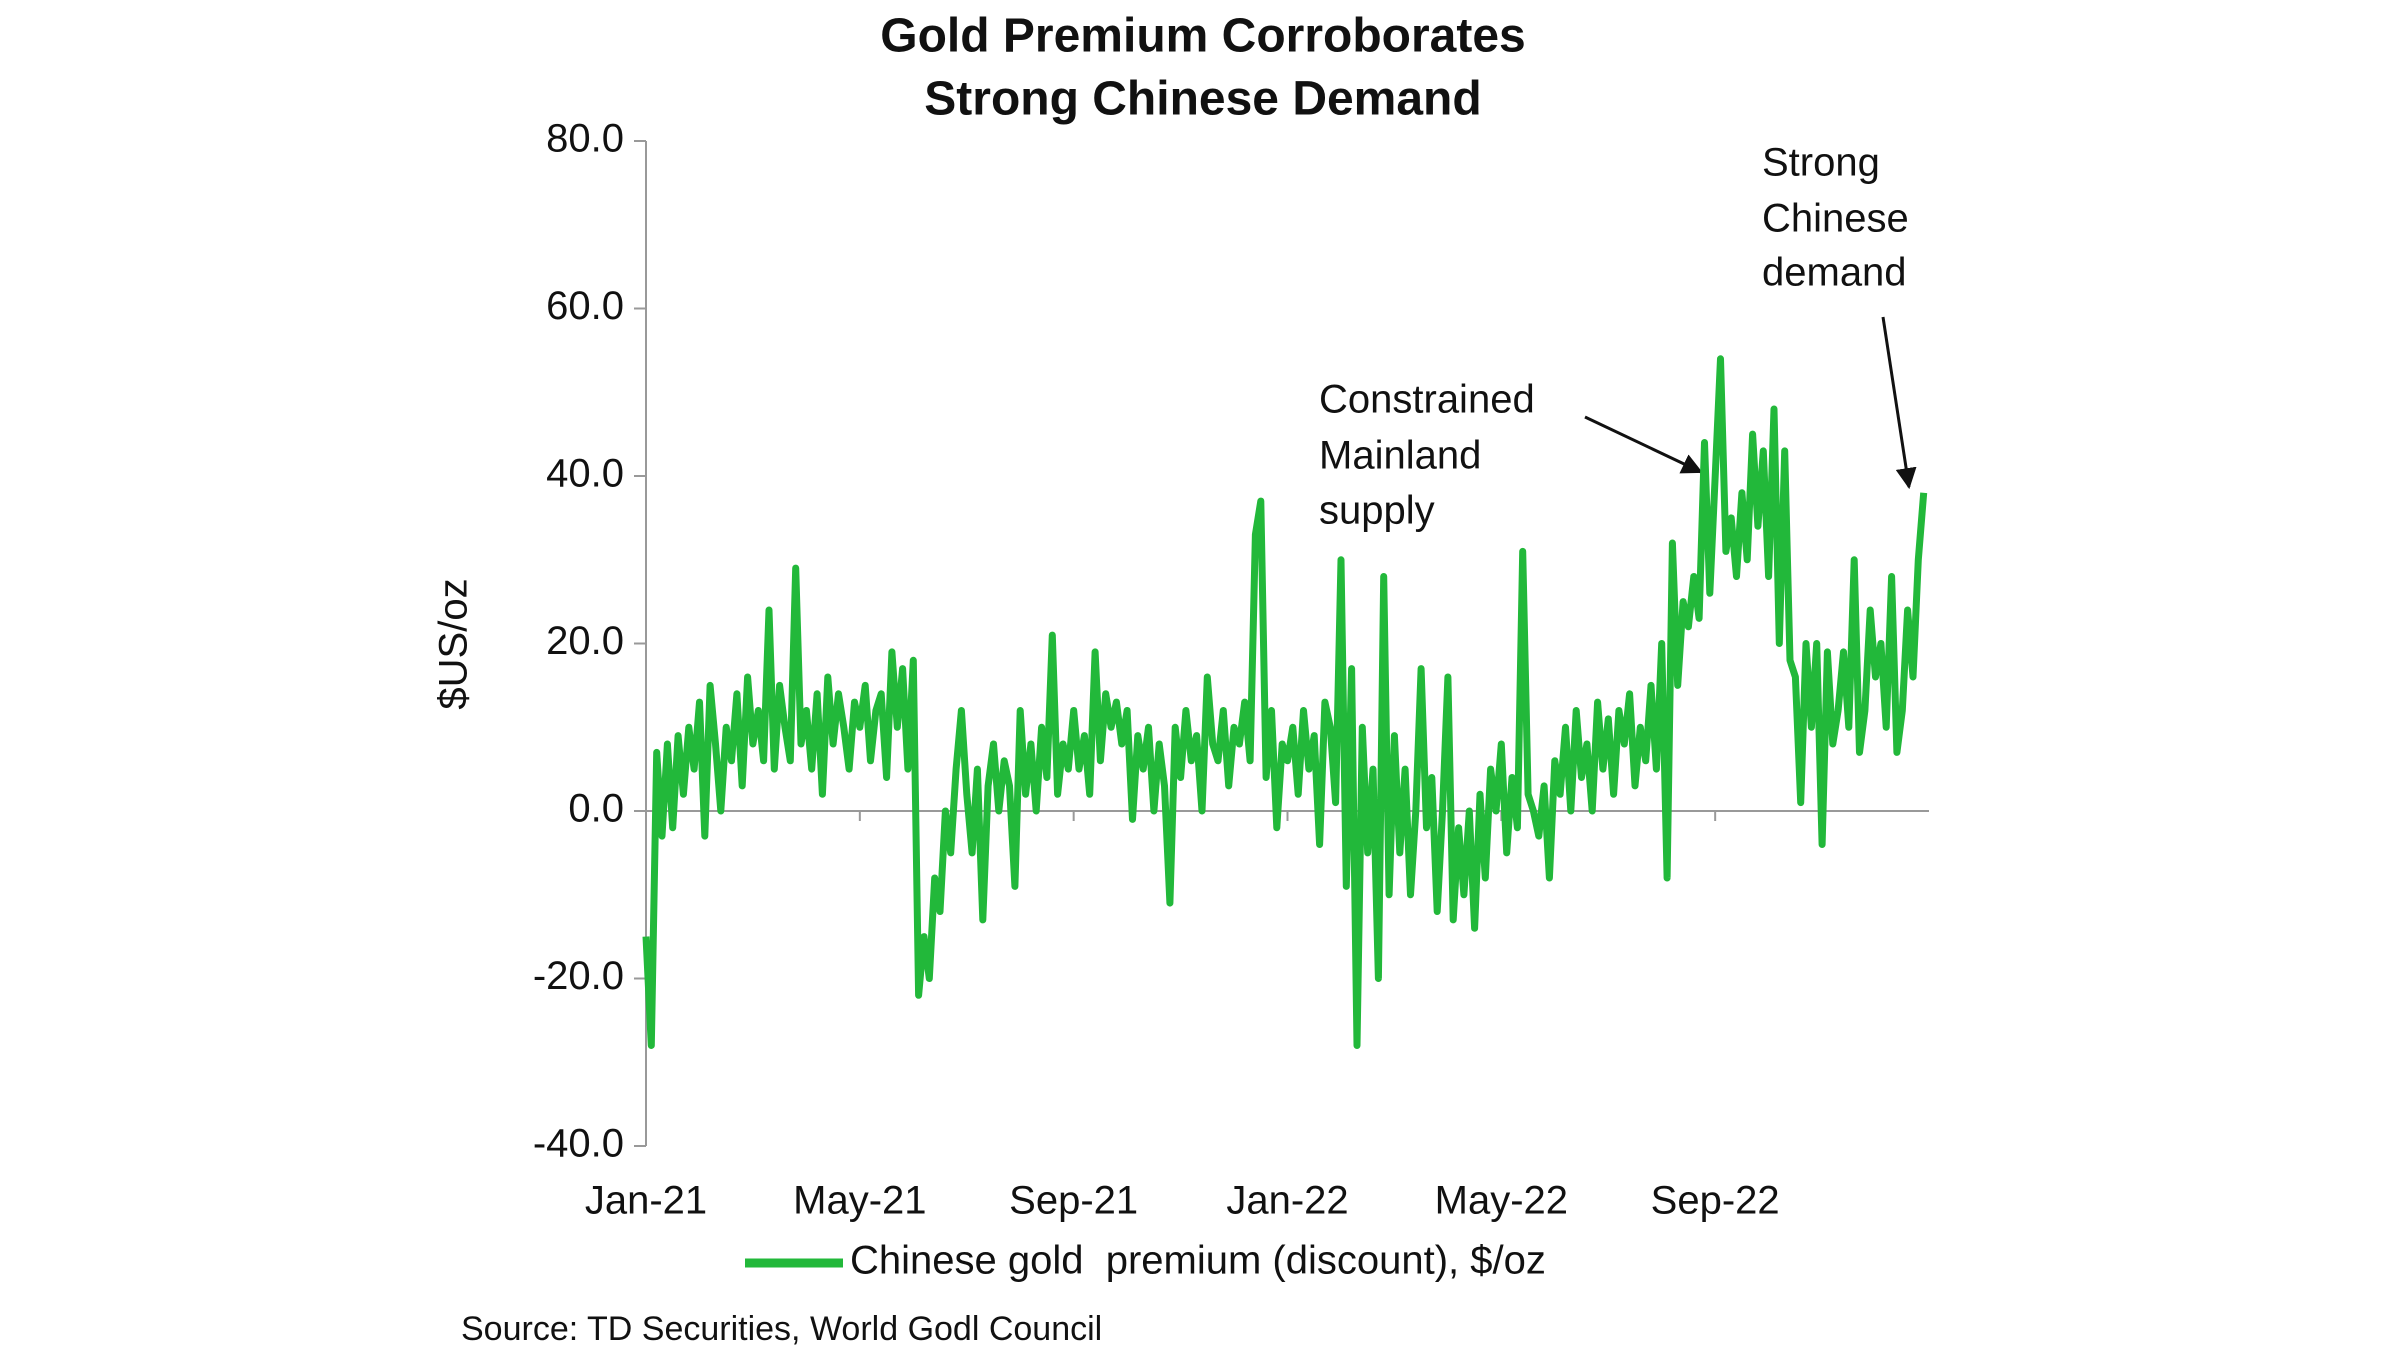 The image size is (2400, 1350). What do you see at coordinates (585, 474) in the screenshot?
I see `y-tick-label: 40.0` at bounding box center [585, 474].